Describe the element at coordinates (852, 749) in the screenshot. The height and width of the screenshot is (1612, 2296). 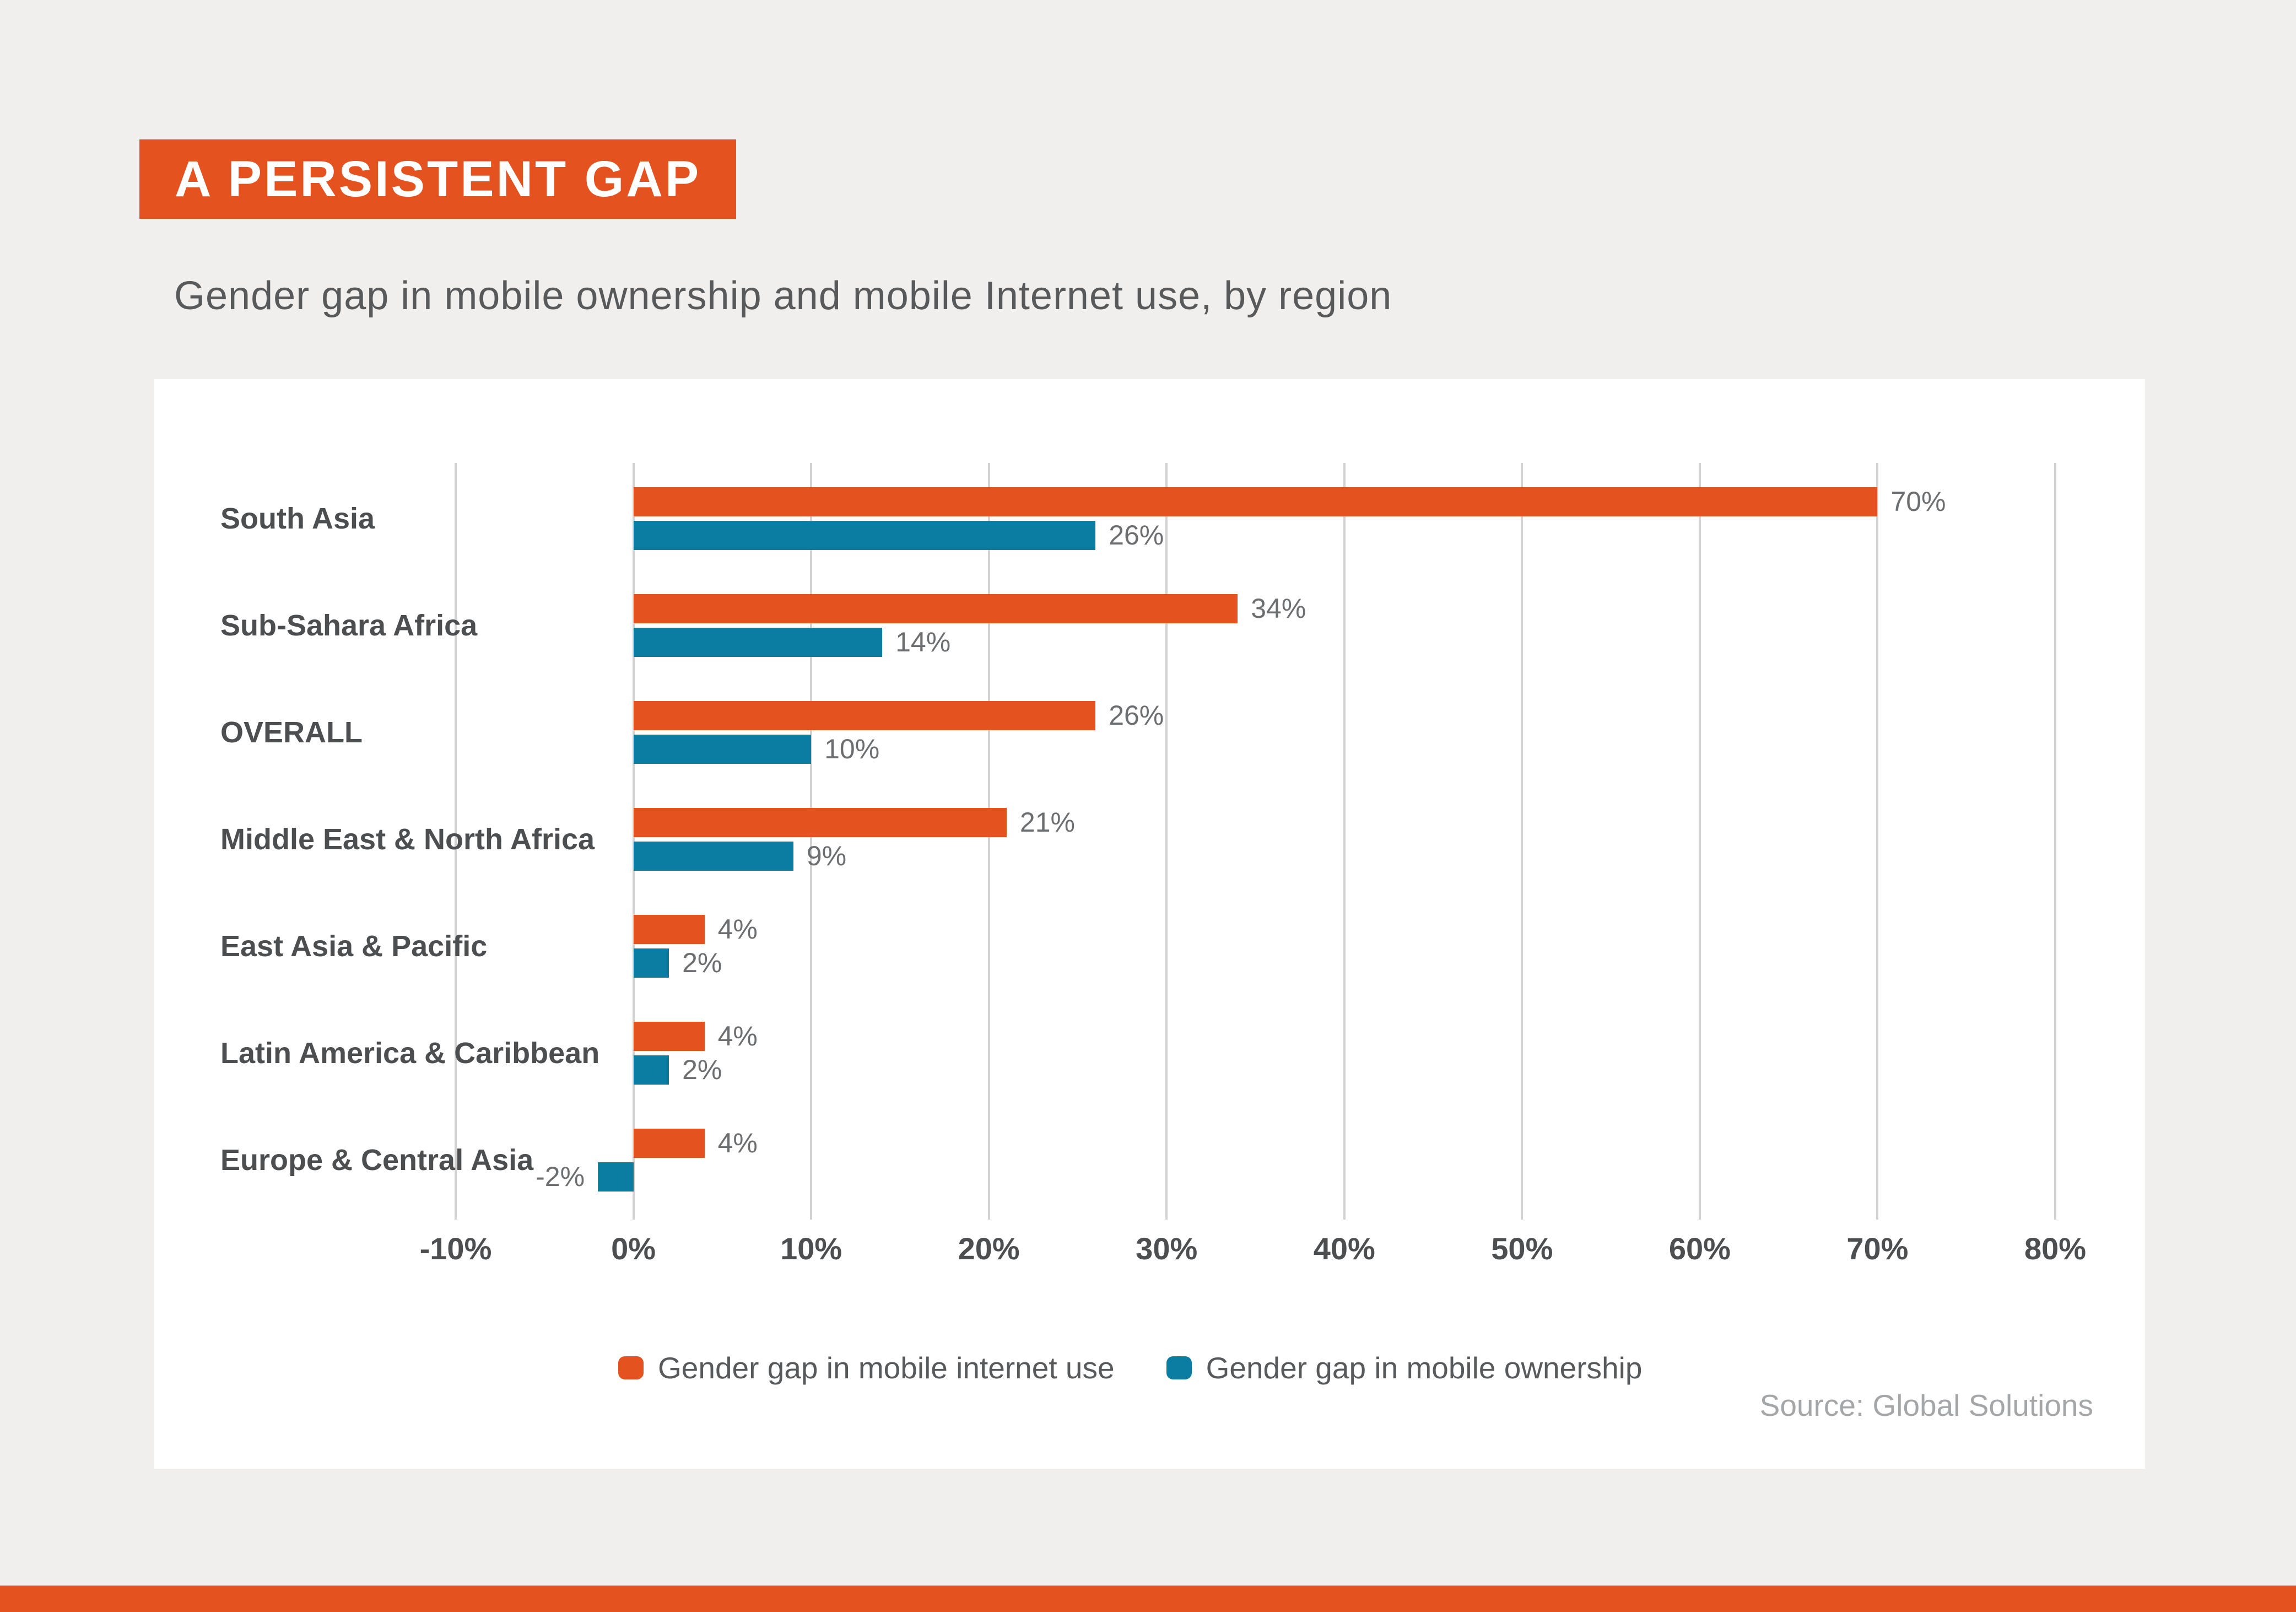
I see `value-label: 10%` at that location.